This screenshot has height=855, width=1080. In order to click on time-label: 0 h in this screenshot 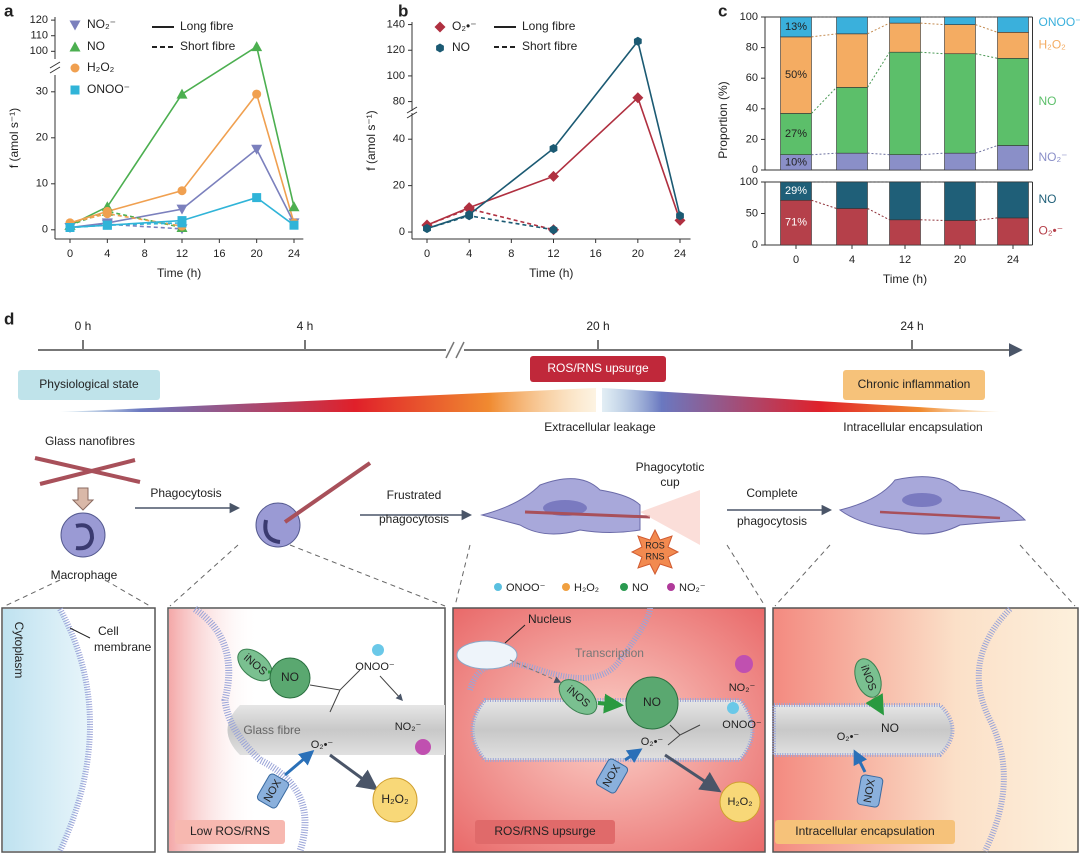, I will do `click(83, 326)`.